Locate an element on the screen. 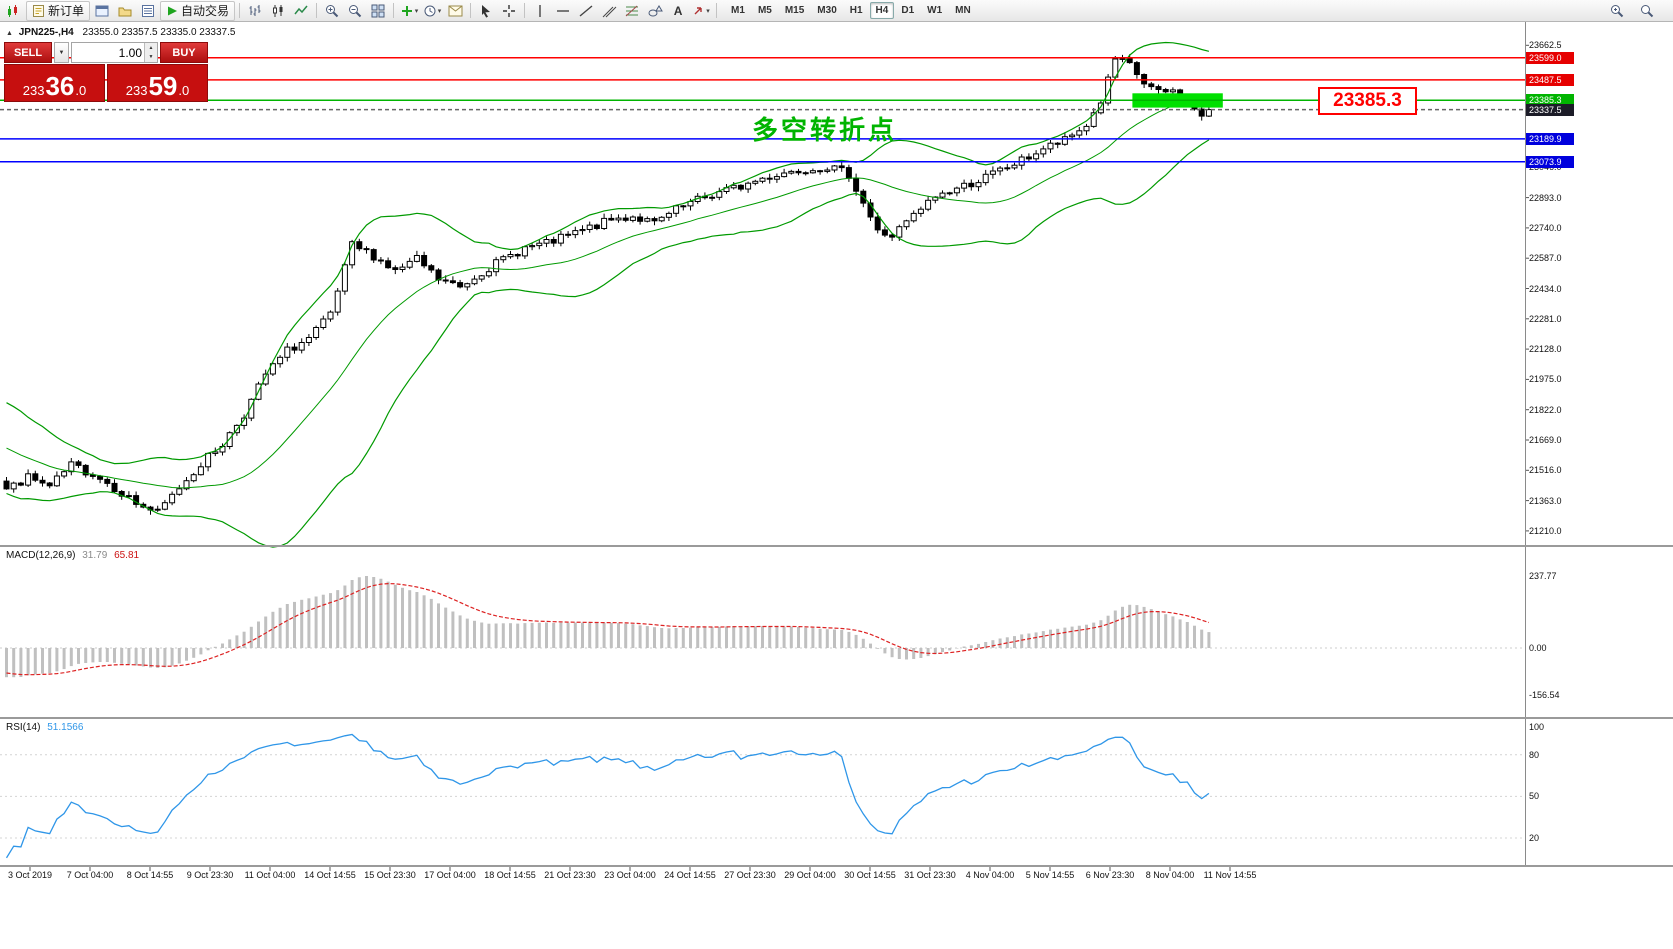  crosshair-icon is located at coordinates (509, 10).